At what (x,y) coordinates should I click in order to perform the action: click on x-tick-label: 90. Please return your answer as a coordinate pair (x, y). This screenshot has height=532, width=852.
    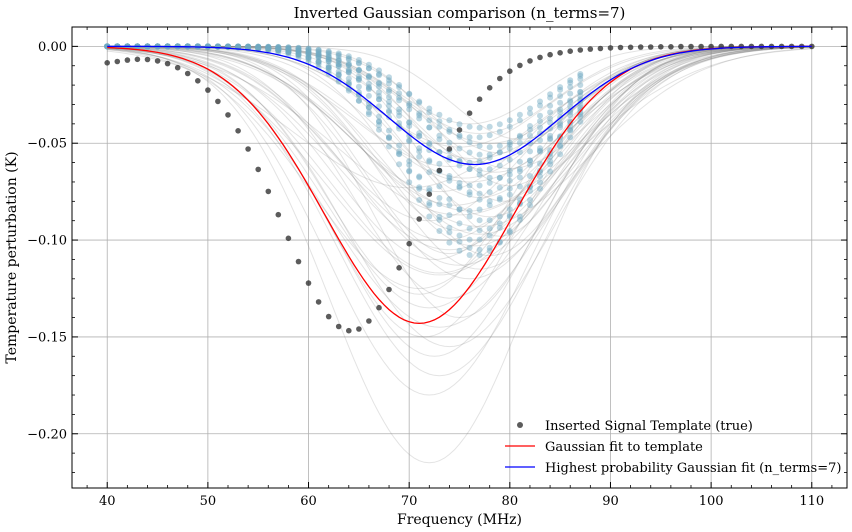
    Looking at the image, I should click on (610, 501).